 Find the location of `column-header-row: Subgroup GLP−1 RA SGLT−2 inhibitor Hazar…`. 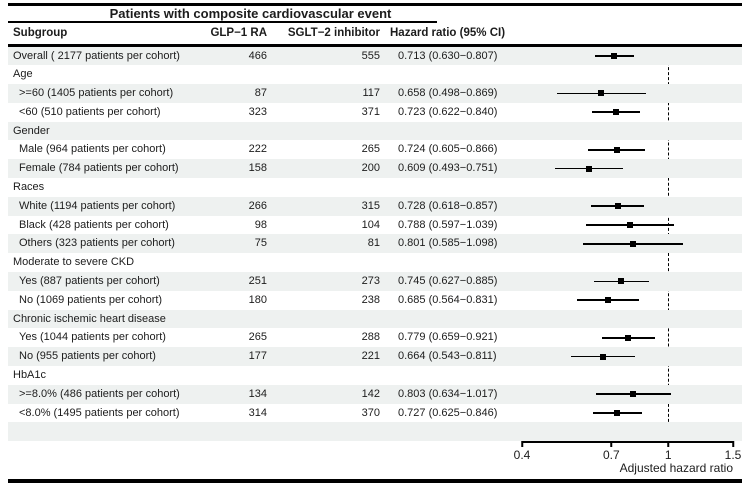

column-header-row: Subgroup GLP−1 RA SGLT−2 inhibitor Hazar… is located at coordinates (375, 35).